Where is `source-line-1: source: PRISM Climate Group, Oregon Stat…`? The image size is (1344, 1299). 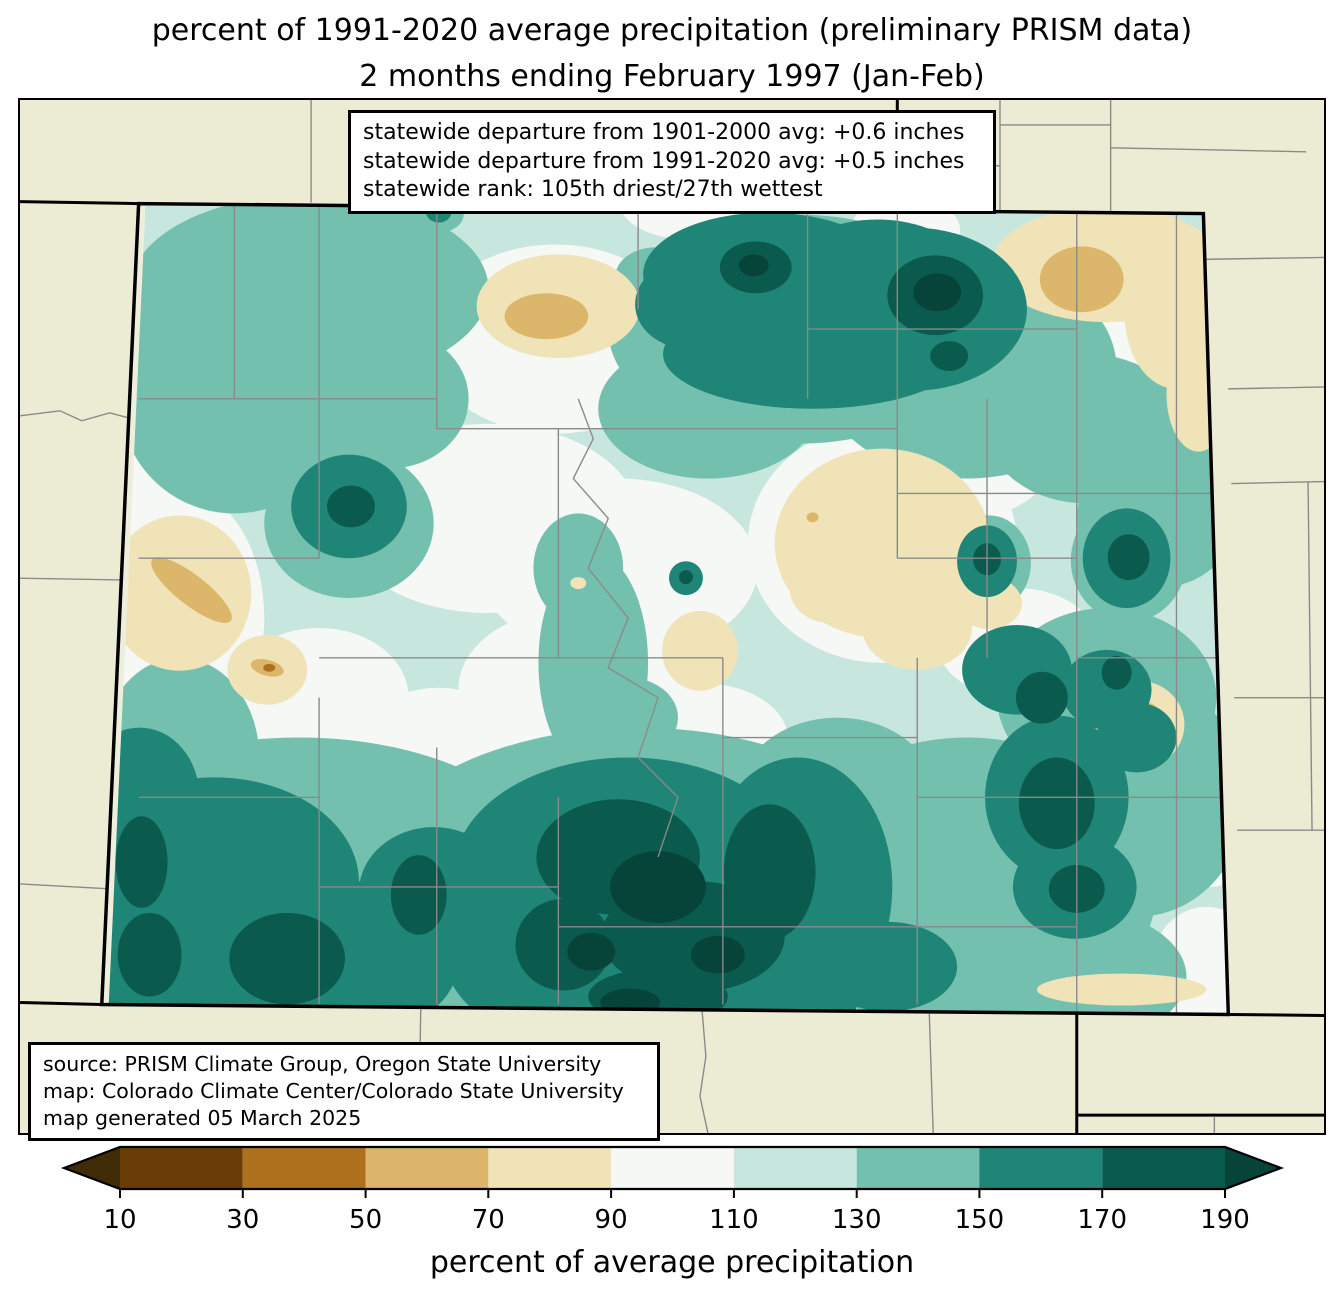 source-line-1: source: PRISM Climate Group, Oregon Stat… is located at coordinates (322, 1064).